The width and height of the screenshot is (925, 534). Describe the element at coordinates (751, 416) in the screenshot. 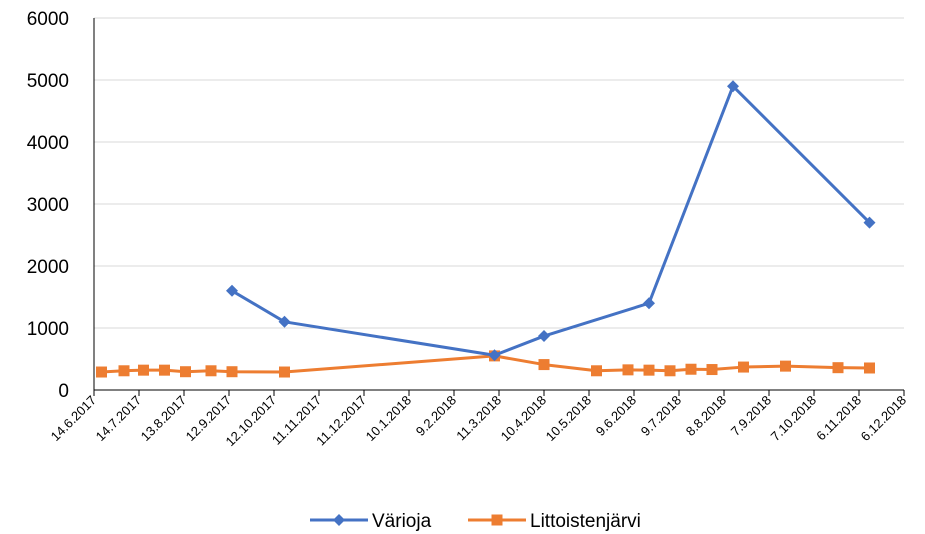

I see `x-tick-label: 7.9.2018` at that location.